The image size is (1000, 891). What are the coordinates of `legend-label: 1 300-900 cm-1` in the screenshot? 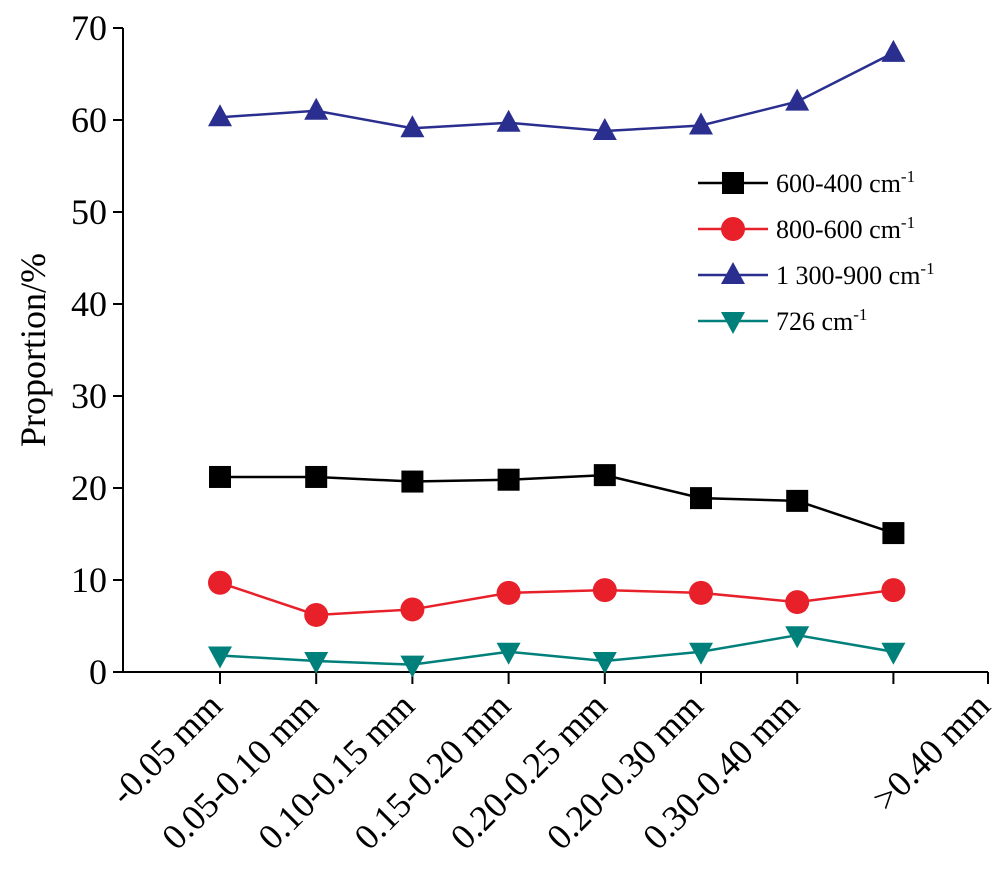 It's located at (855, 274).